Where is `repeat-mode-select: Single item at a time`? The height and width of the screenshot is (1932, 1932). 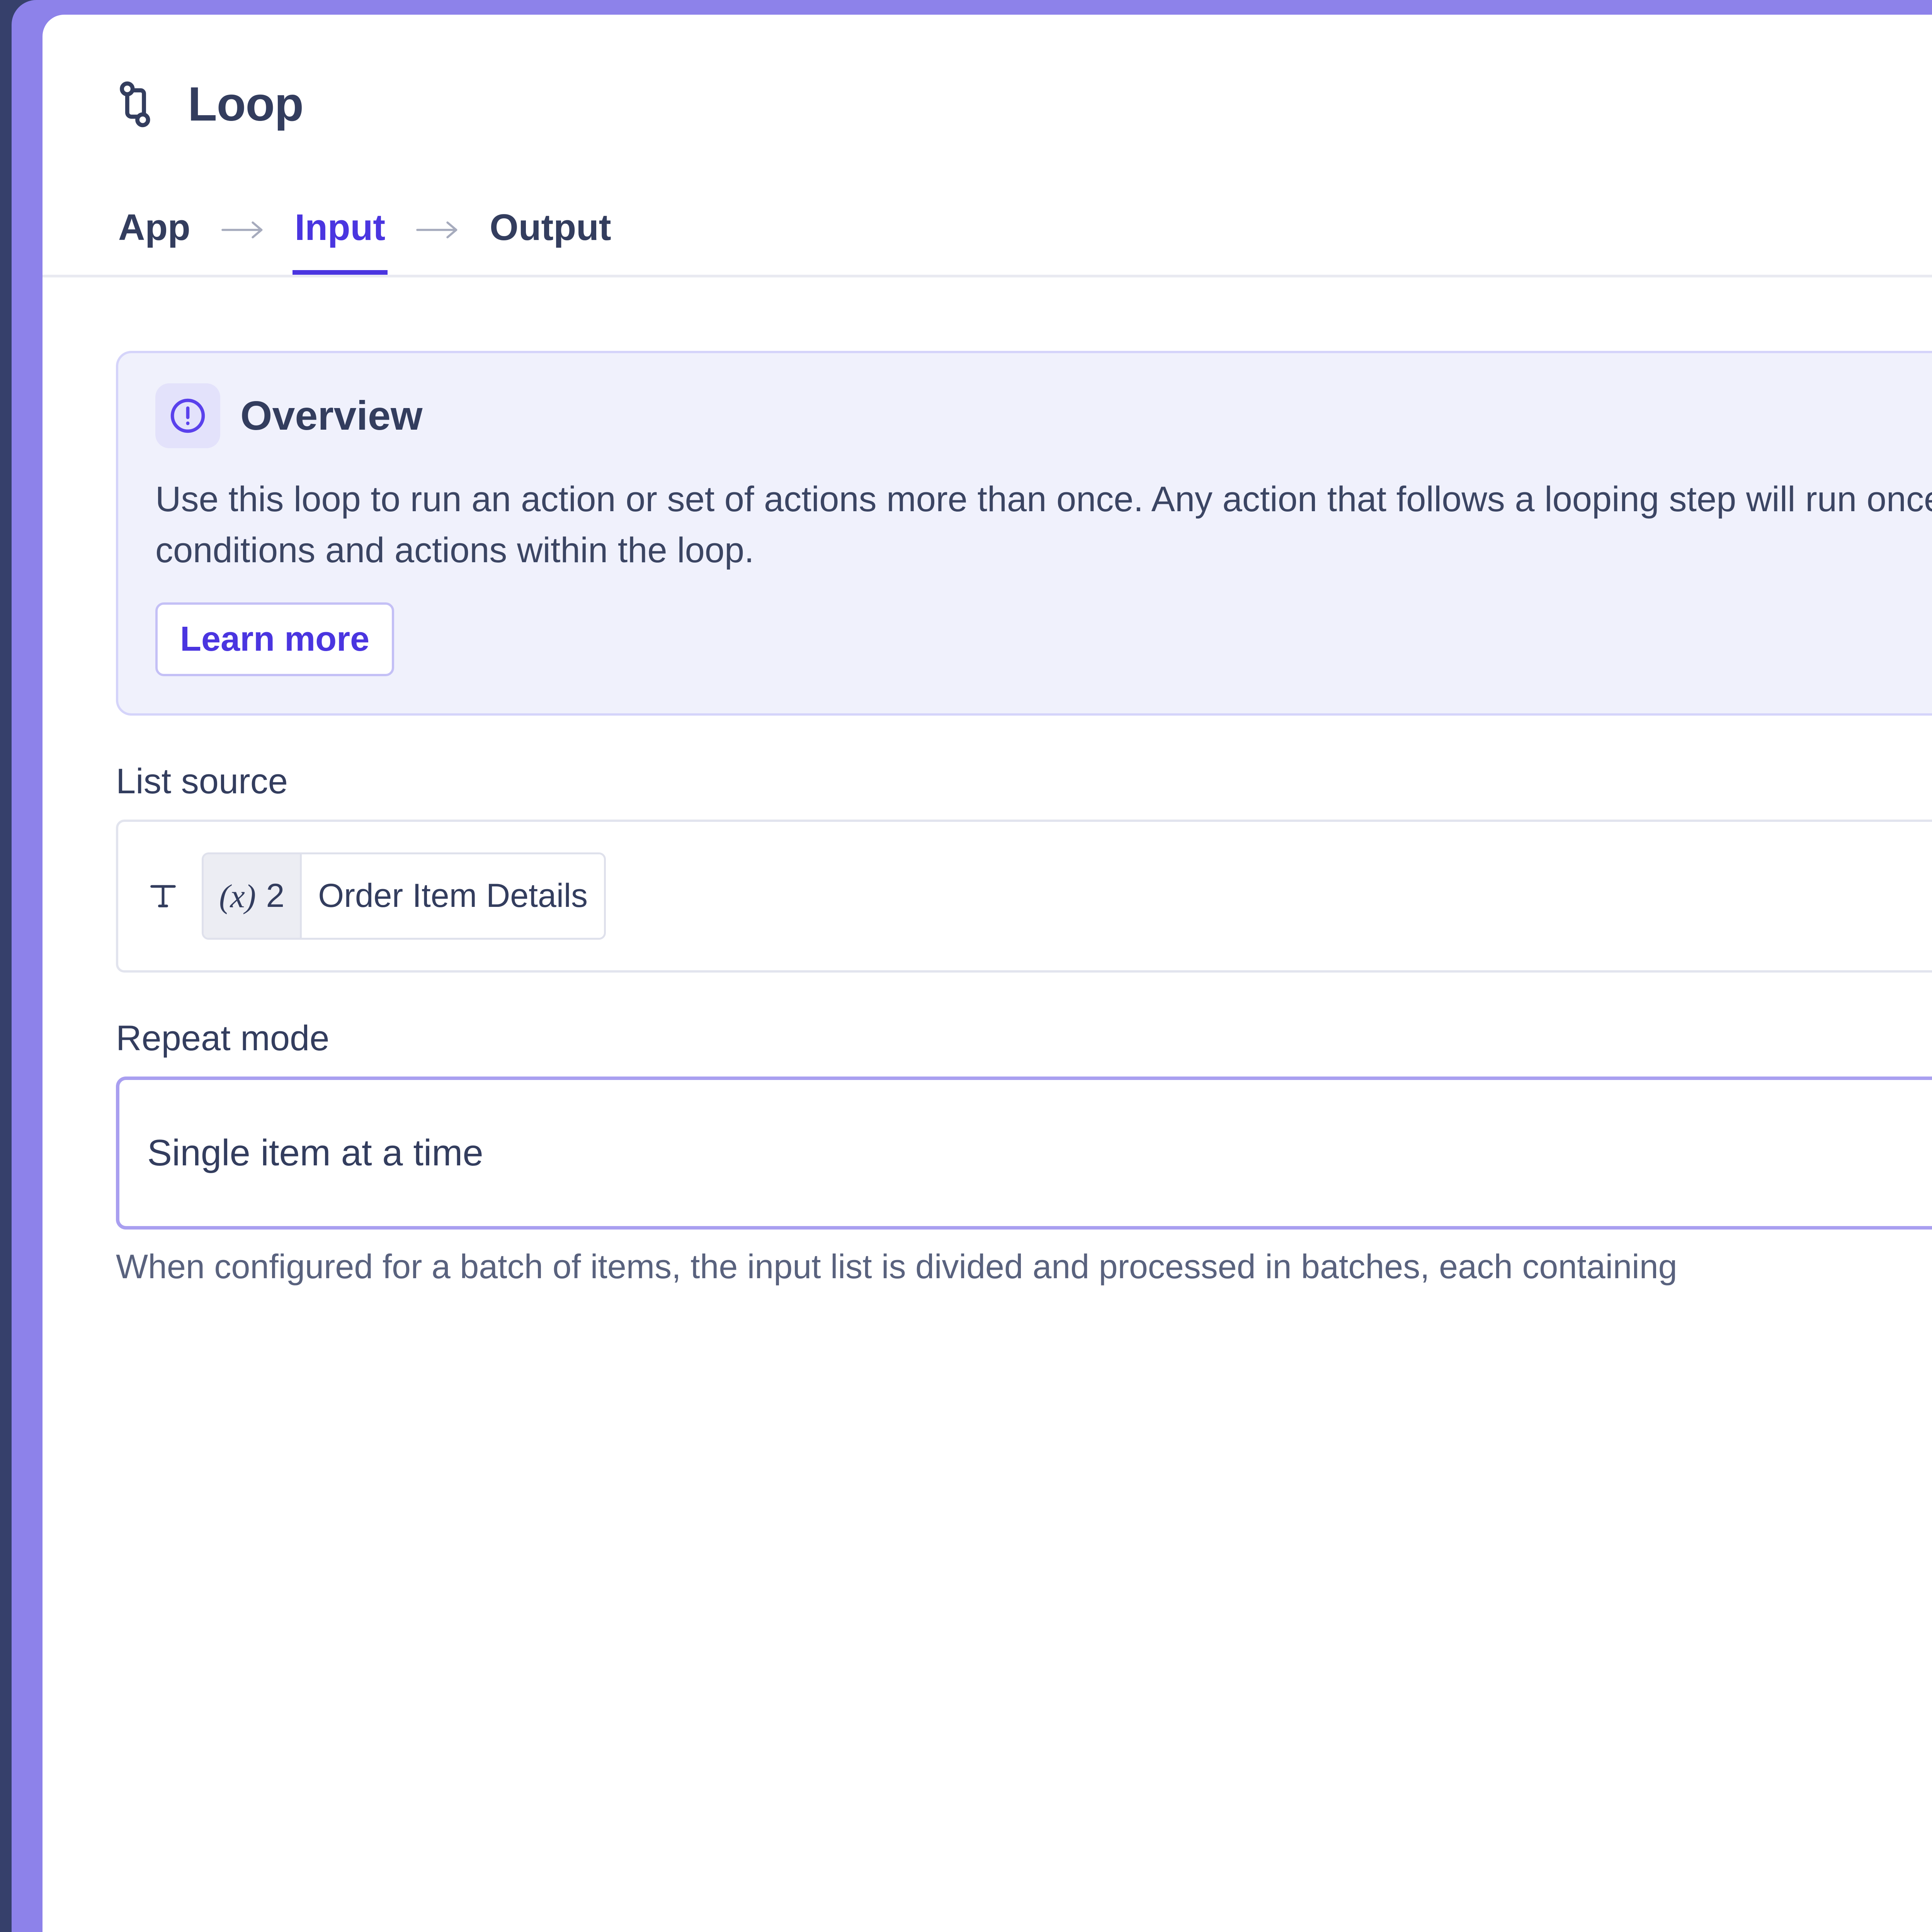
repeat-mode-select: Single item at a time is located at coordinates (1024, 1153).